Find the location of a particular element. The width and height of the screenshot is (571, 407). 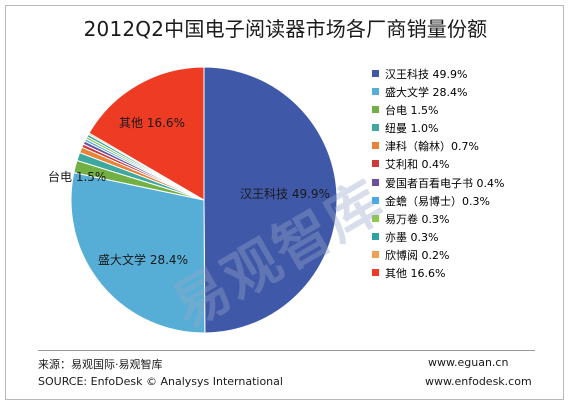

legend-item-1: 盛大文学 28.4% is located at coordinates (438, 93).